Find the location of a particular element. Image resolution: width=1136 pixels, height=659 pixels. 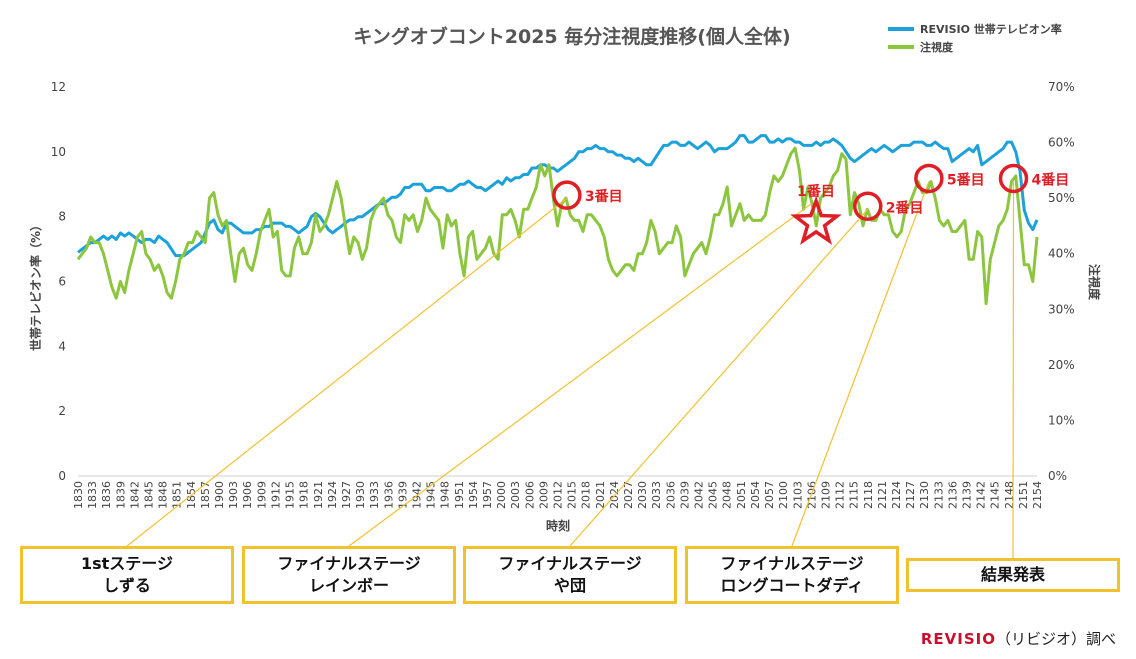

y-left-tick-label: 10 is located at coordinates (58, 152).